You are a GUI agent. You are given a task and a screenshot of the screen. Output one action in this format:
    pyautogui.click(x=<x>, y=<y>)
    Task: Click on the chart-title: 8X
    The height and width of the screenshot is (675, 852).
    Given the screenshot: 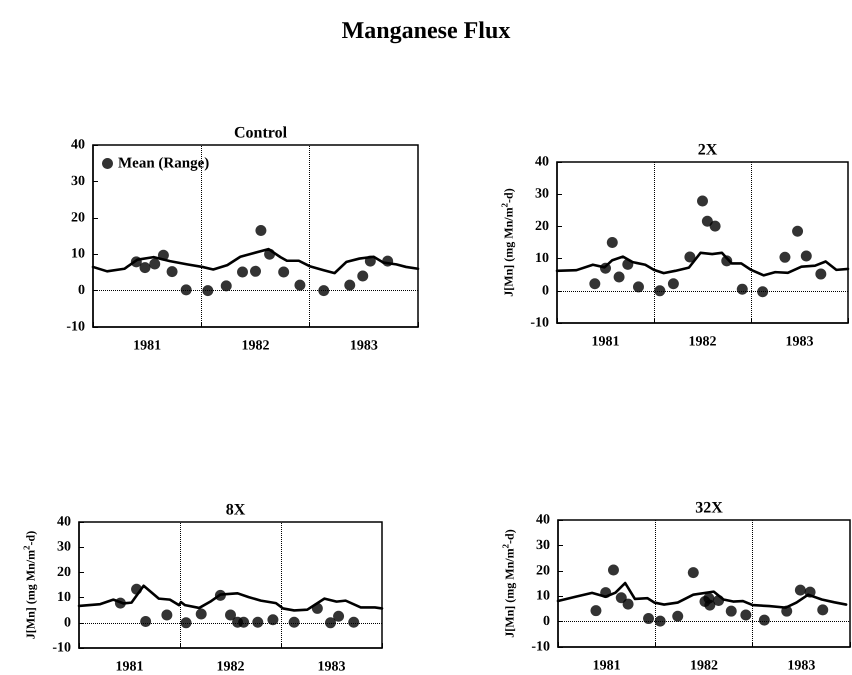 What is the action you would take?
    pyautogui.click(x=236, y=510)
    